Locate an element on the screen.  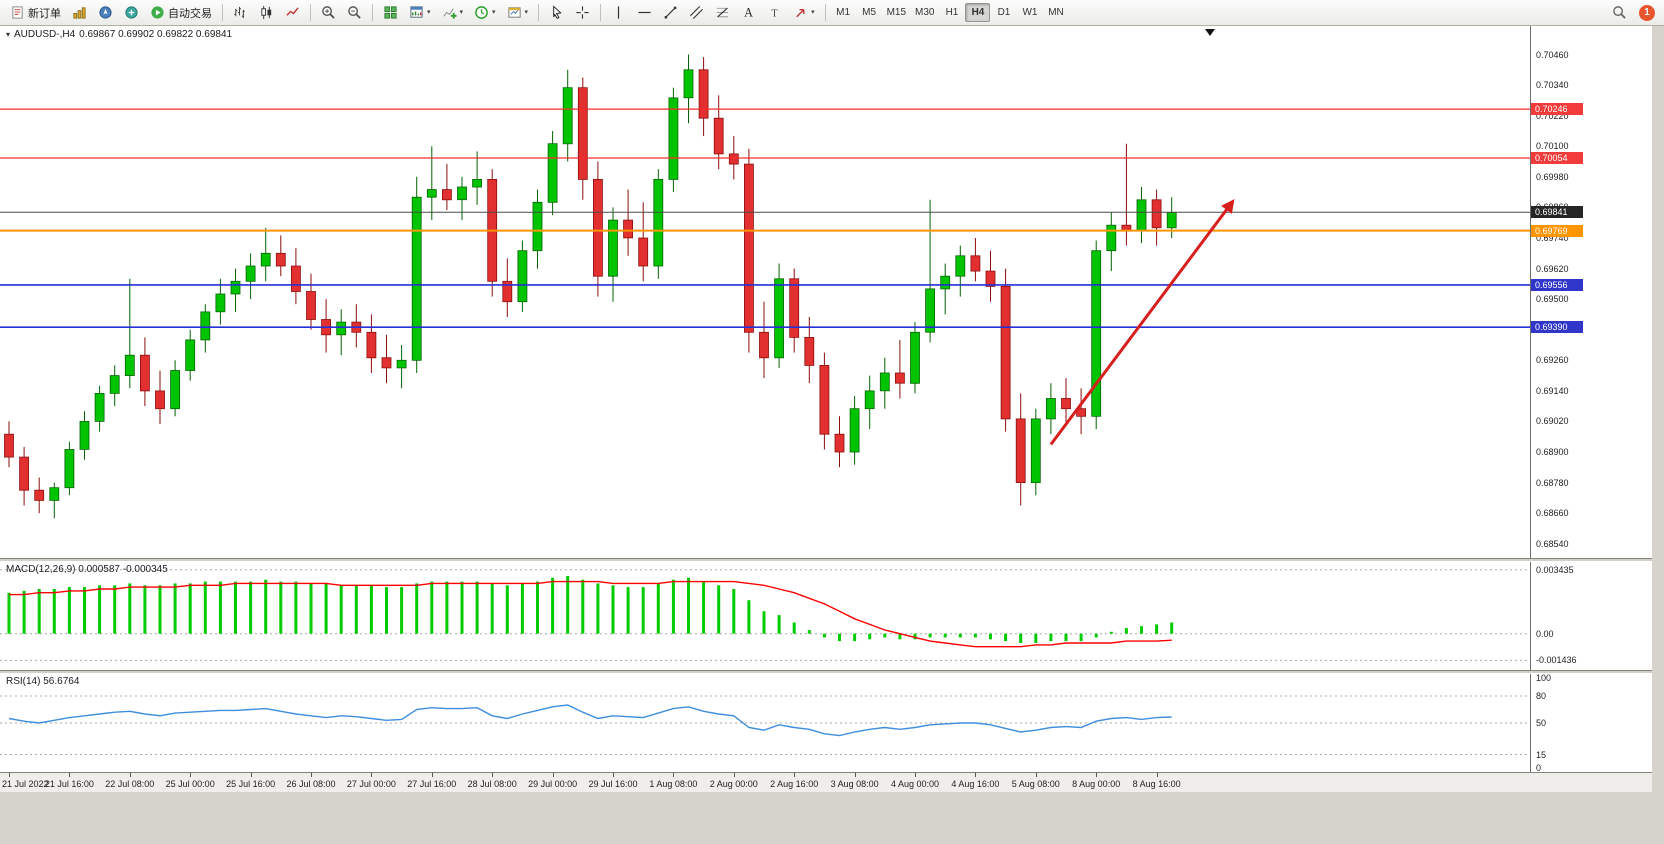
templates-button: ▾ is located at coordinates (518, 13).